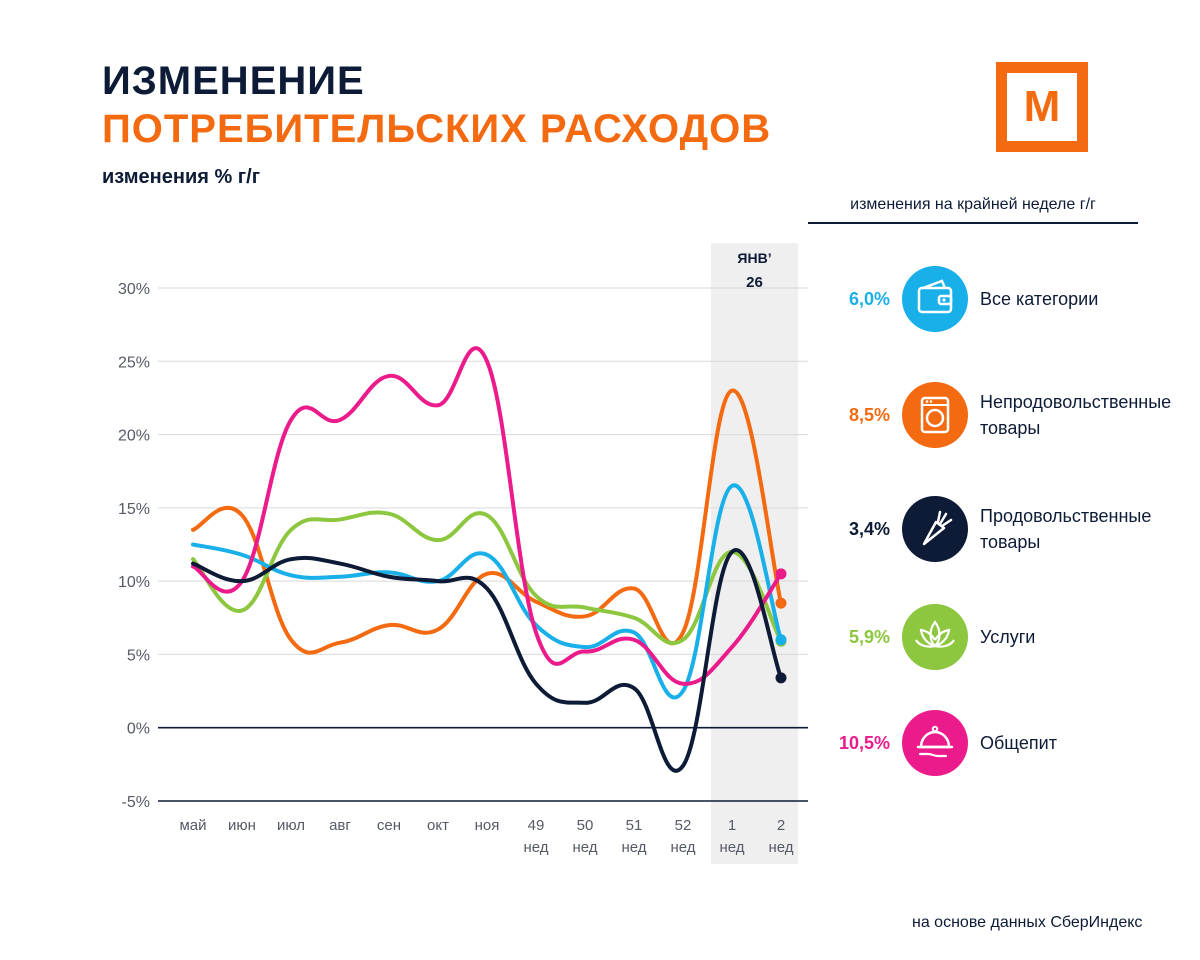 Image resolution: width=1200 pixels, height=960 pixels. What do you see at coordinates (192, 825) in the screenshot?
I see `x-tick-label: май` at bounding box center [192, 825].